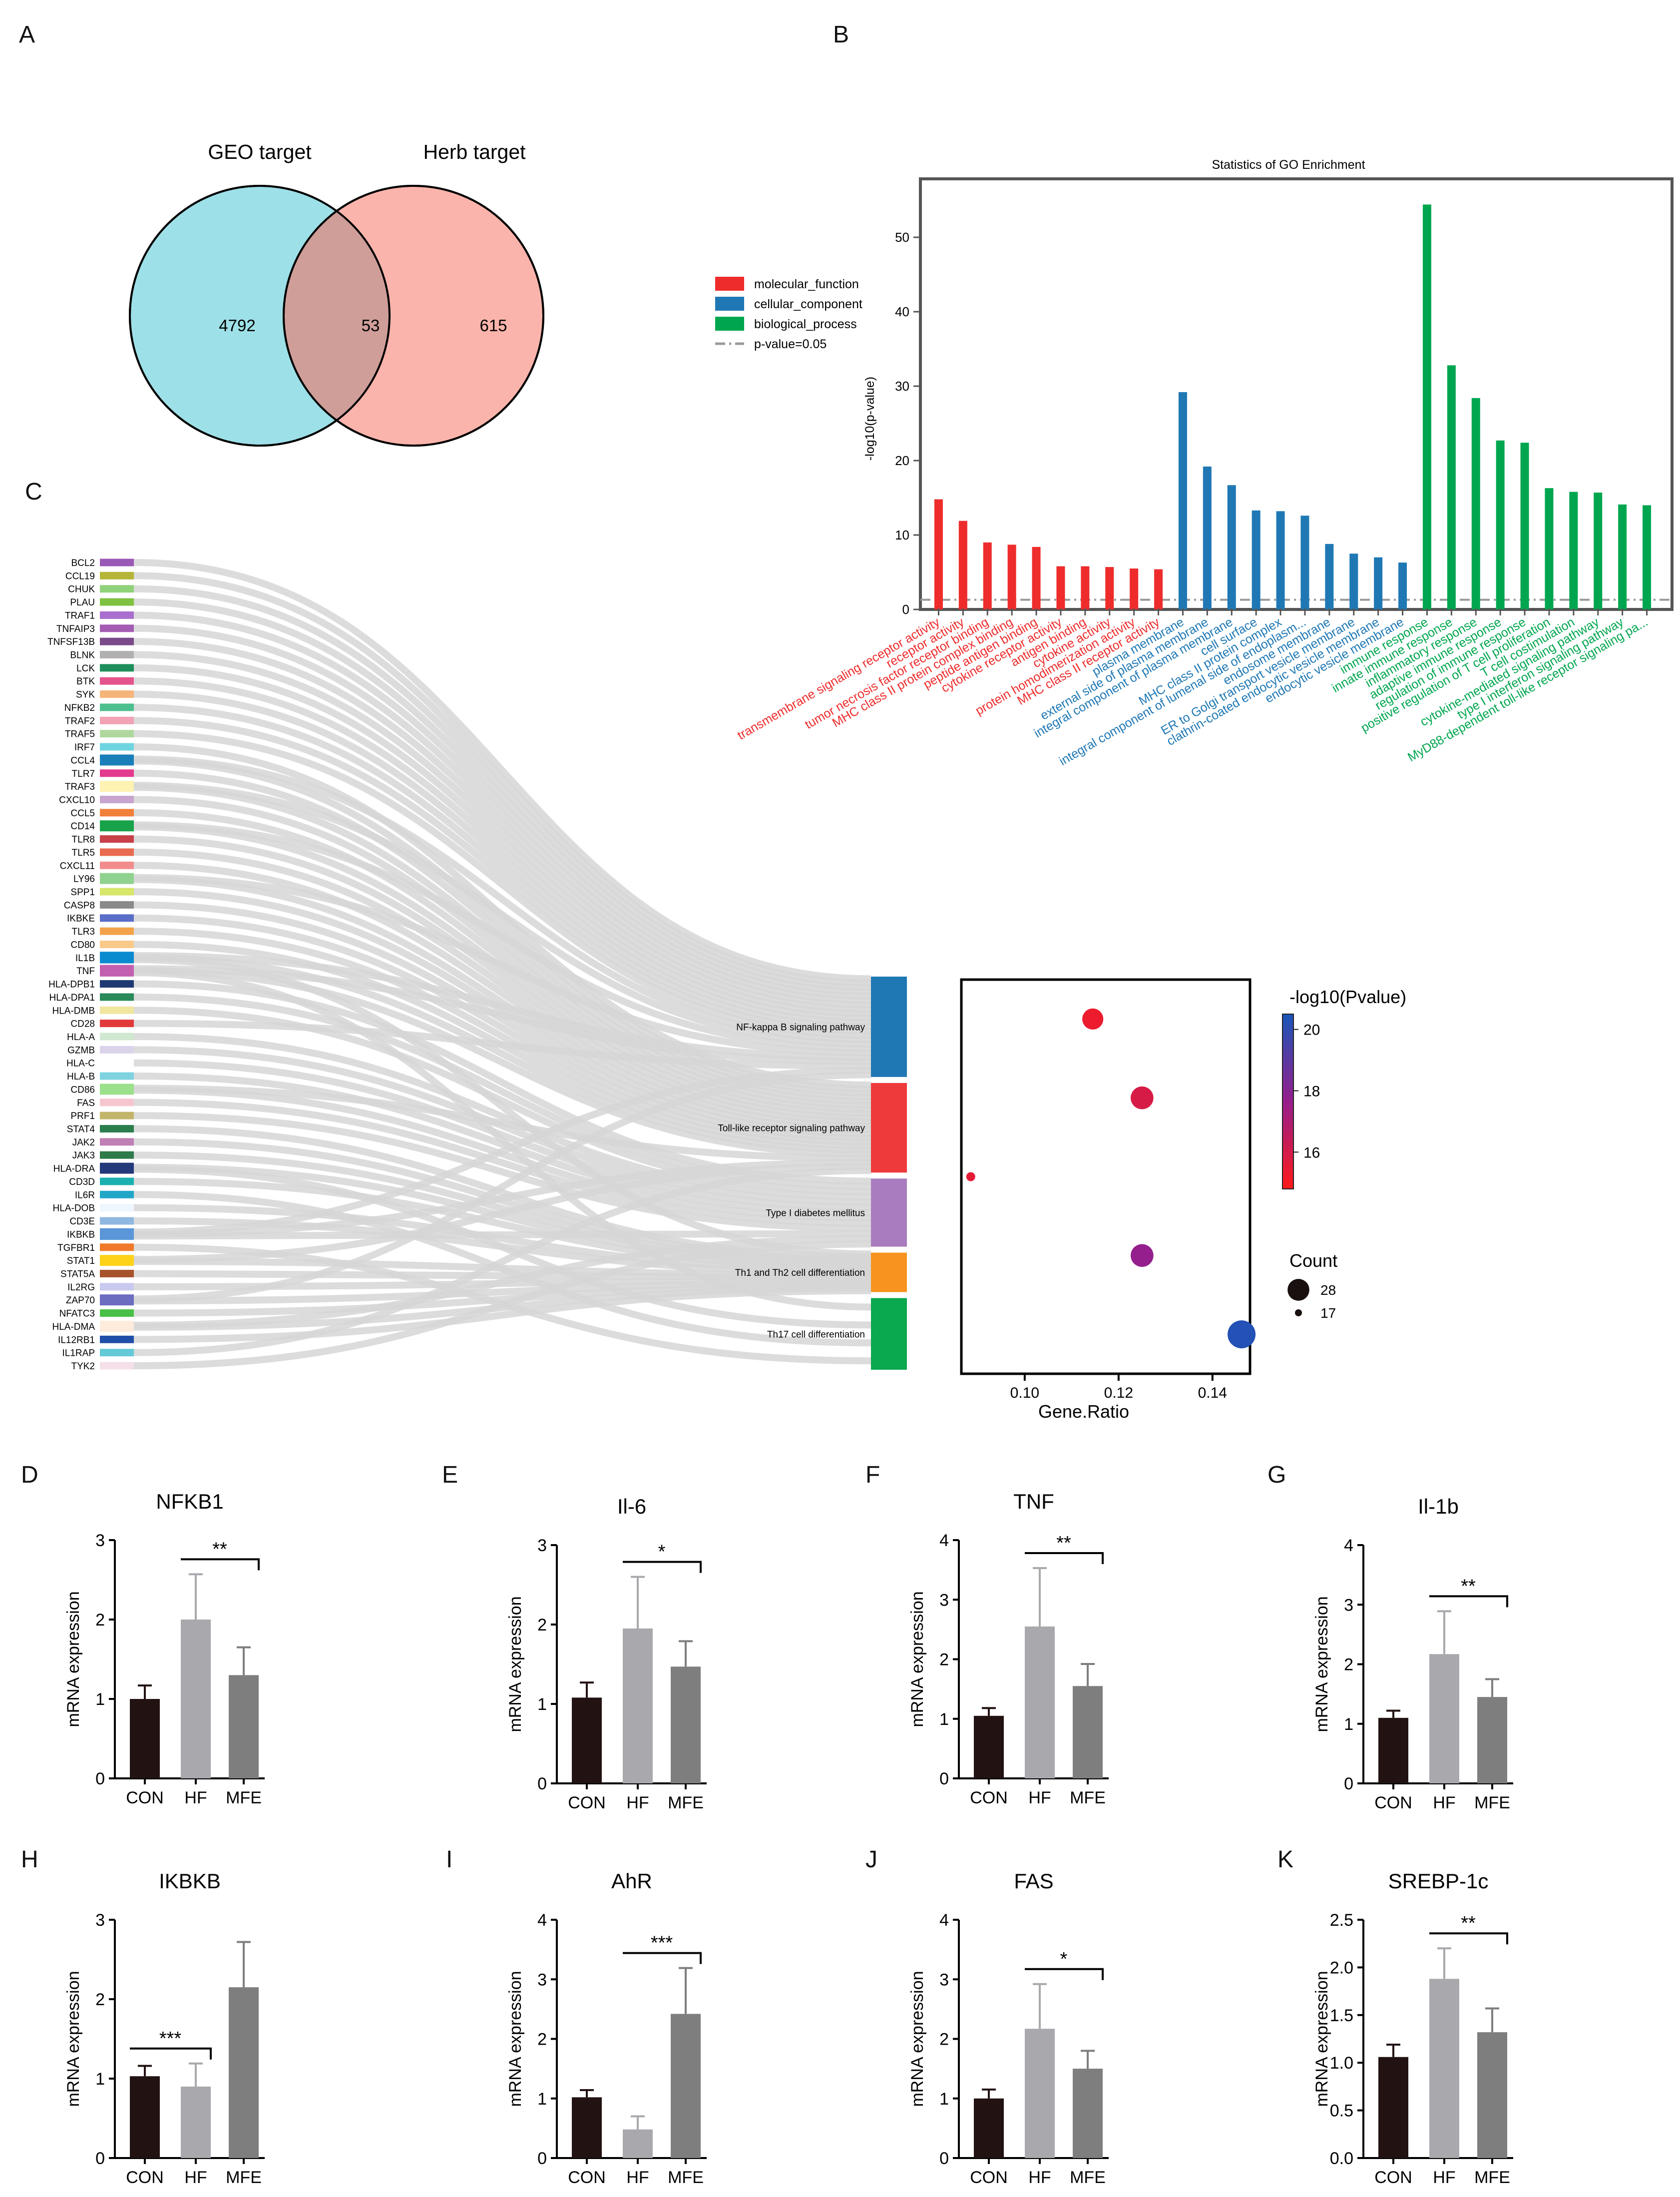 This screenshot has height=2197, width=1680. What do you see at coordinates (631, 1881) in the screenshot?
I see `qpcr-title: AhR` at bounding box center [631, 1881].